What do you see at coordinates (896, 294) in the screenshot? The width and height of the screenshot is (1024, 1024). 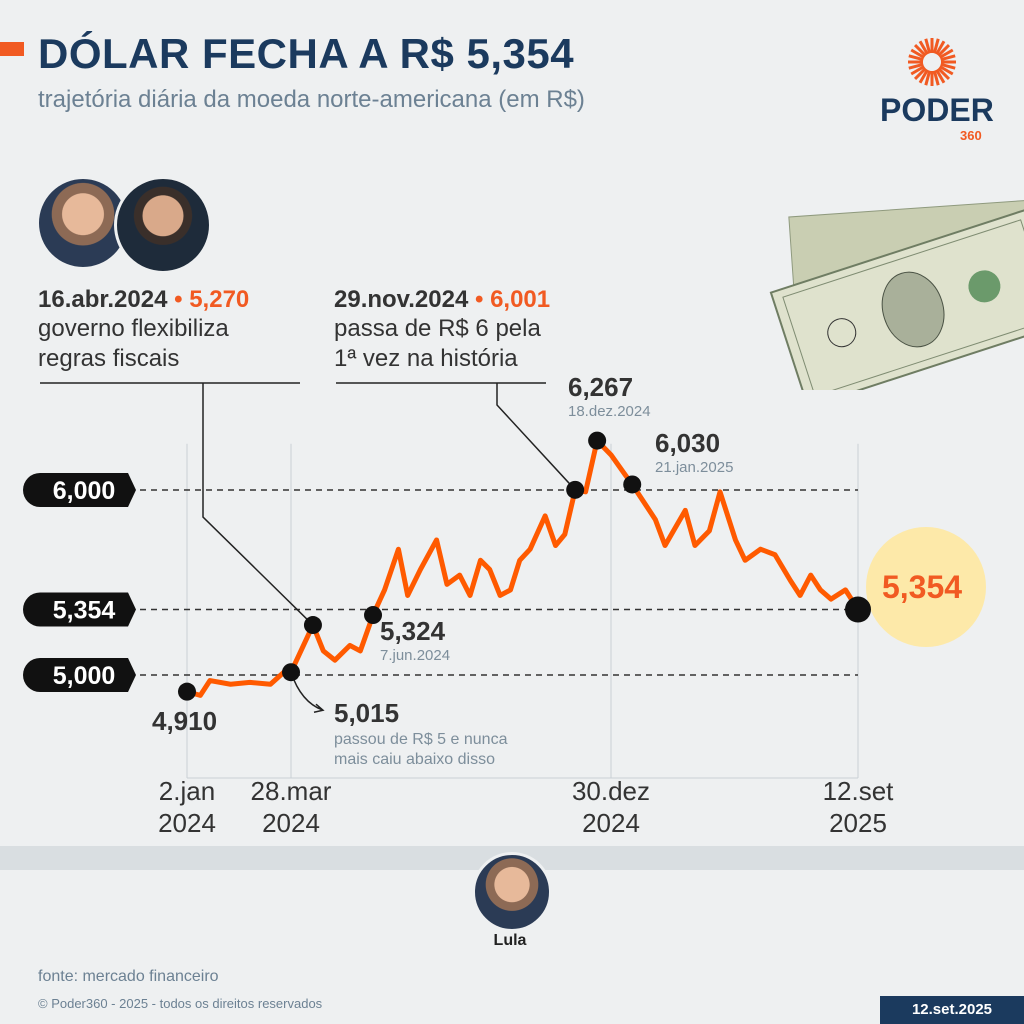 I see `dollar-bills-image` at bounding box center [896, 294].